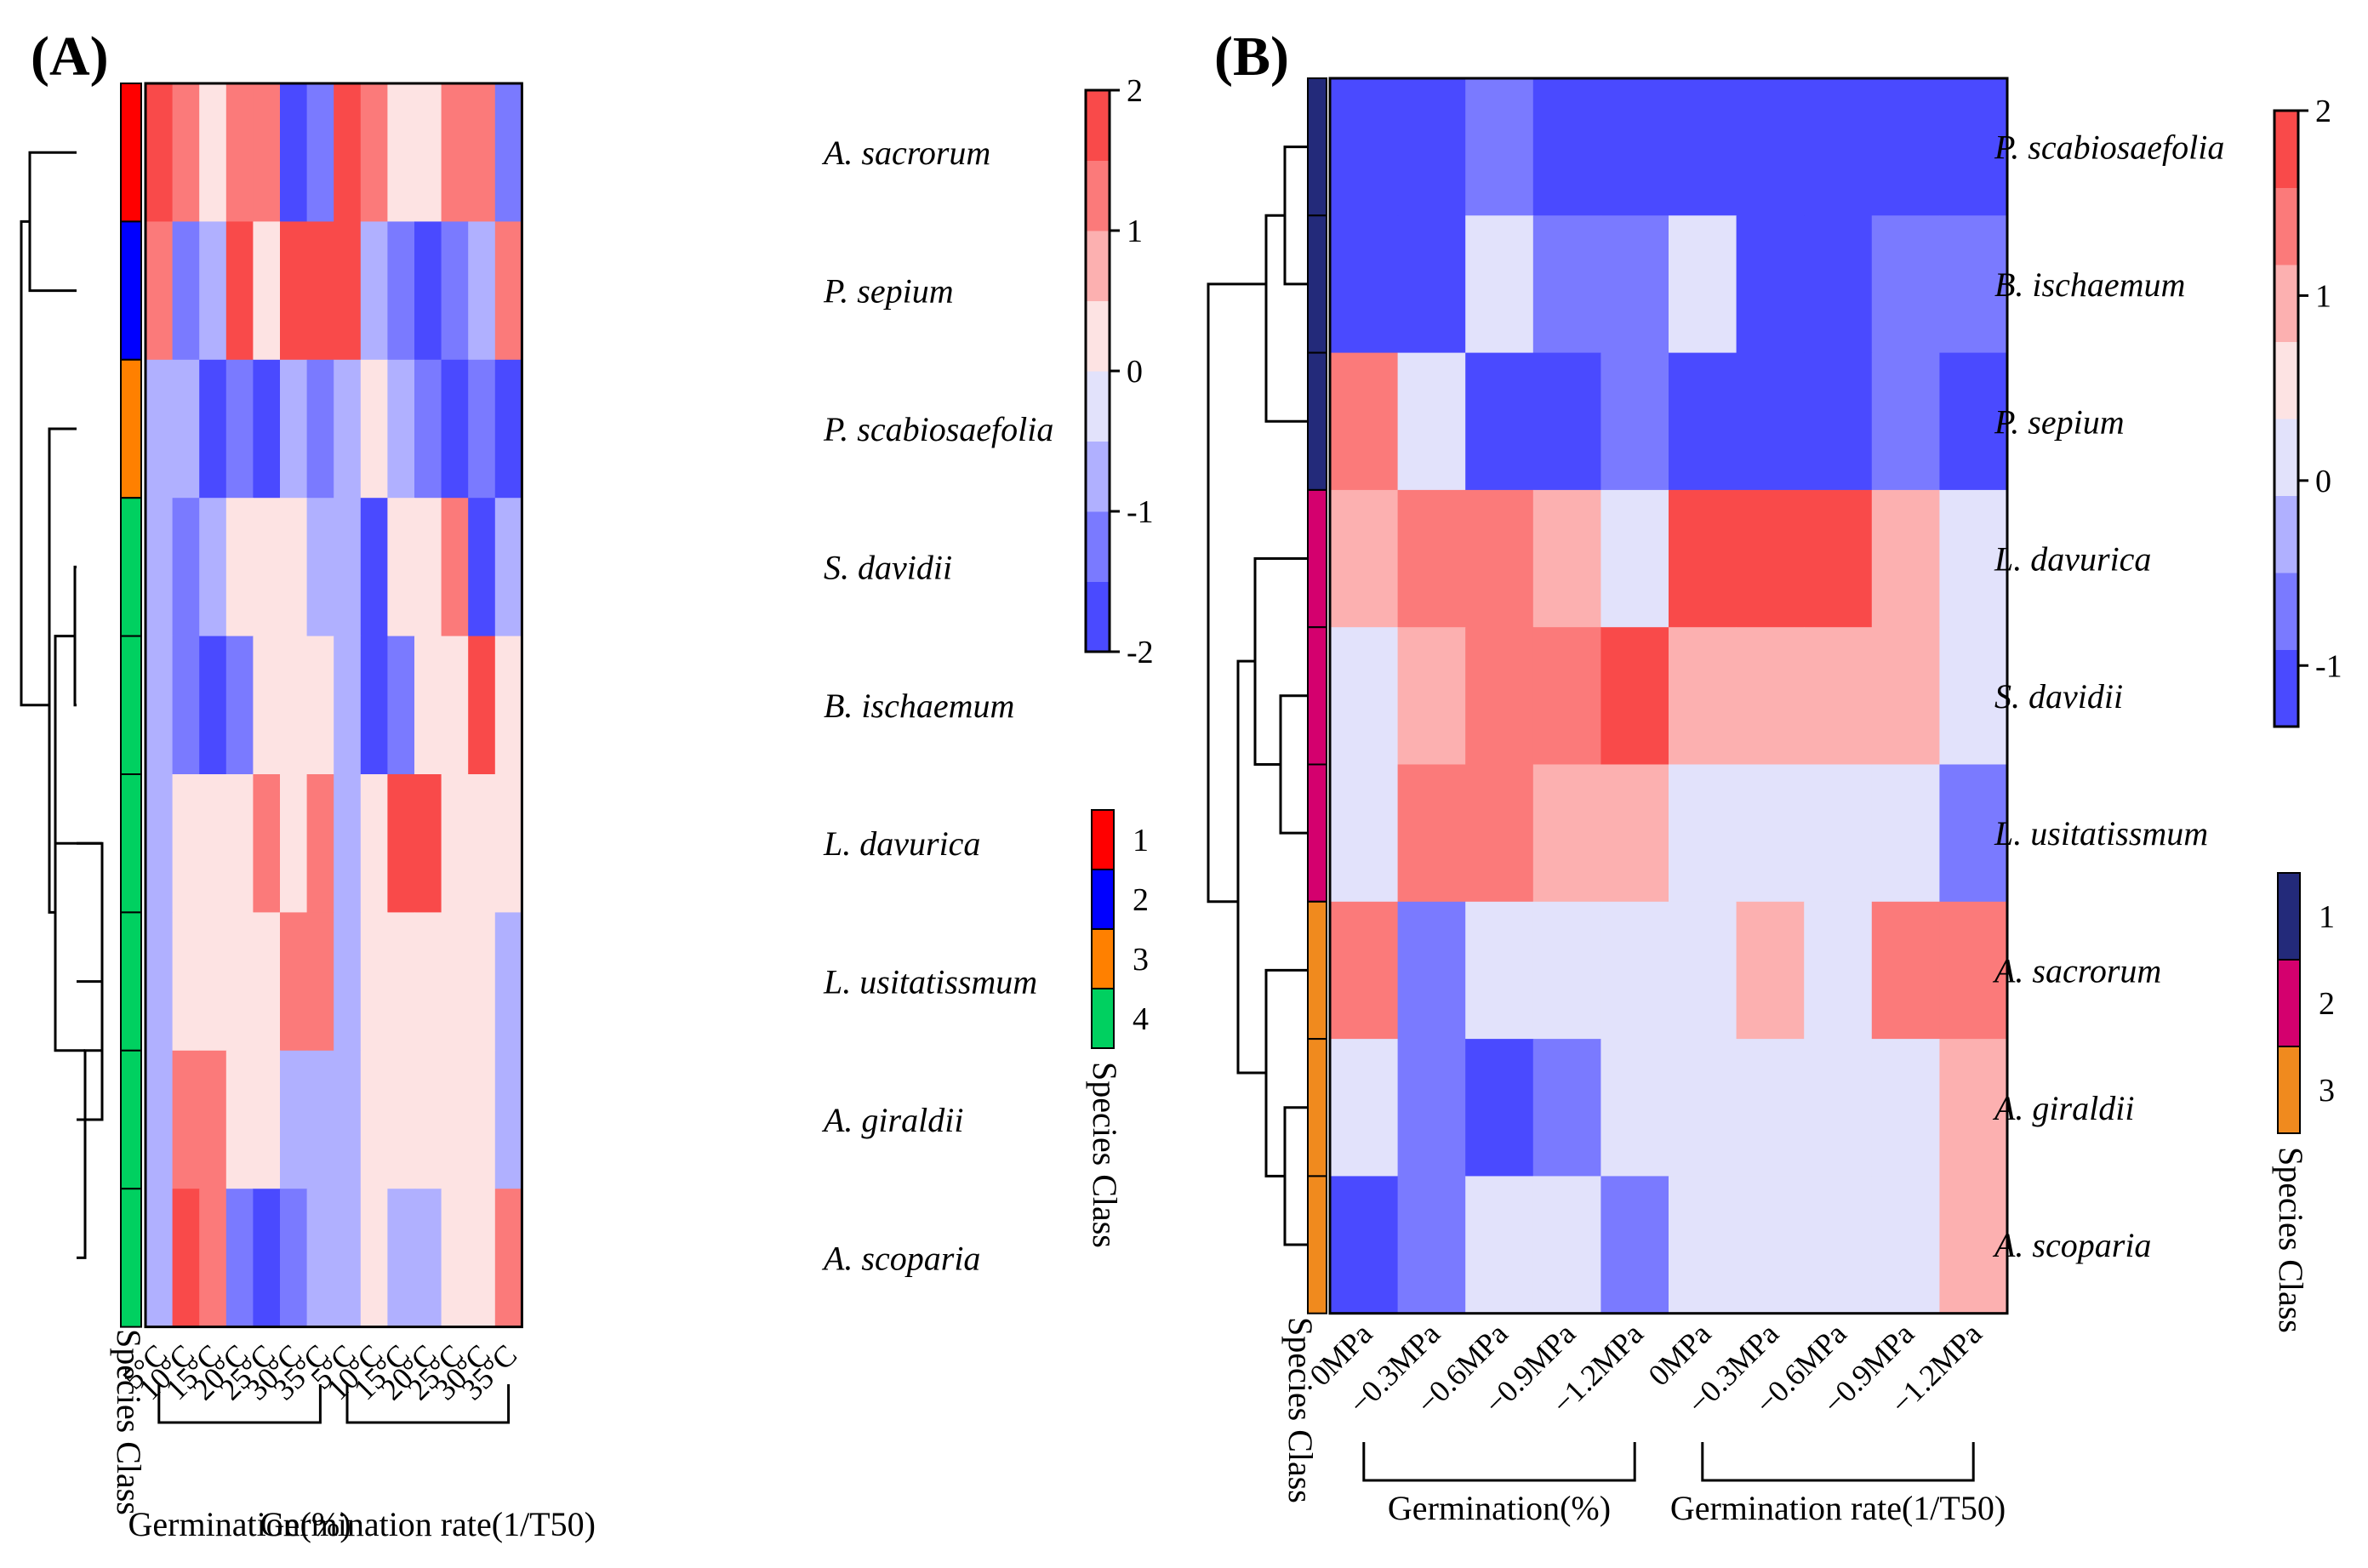 The height and width of the screenshot is (1568, 2368). Describe the element at coordinates (70, 57) in the screenshot. I see `panel-a-label: (A)` at that location.